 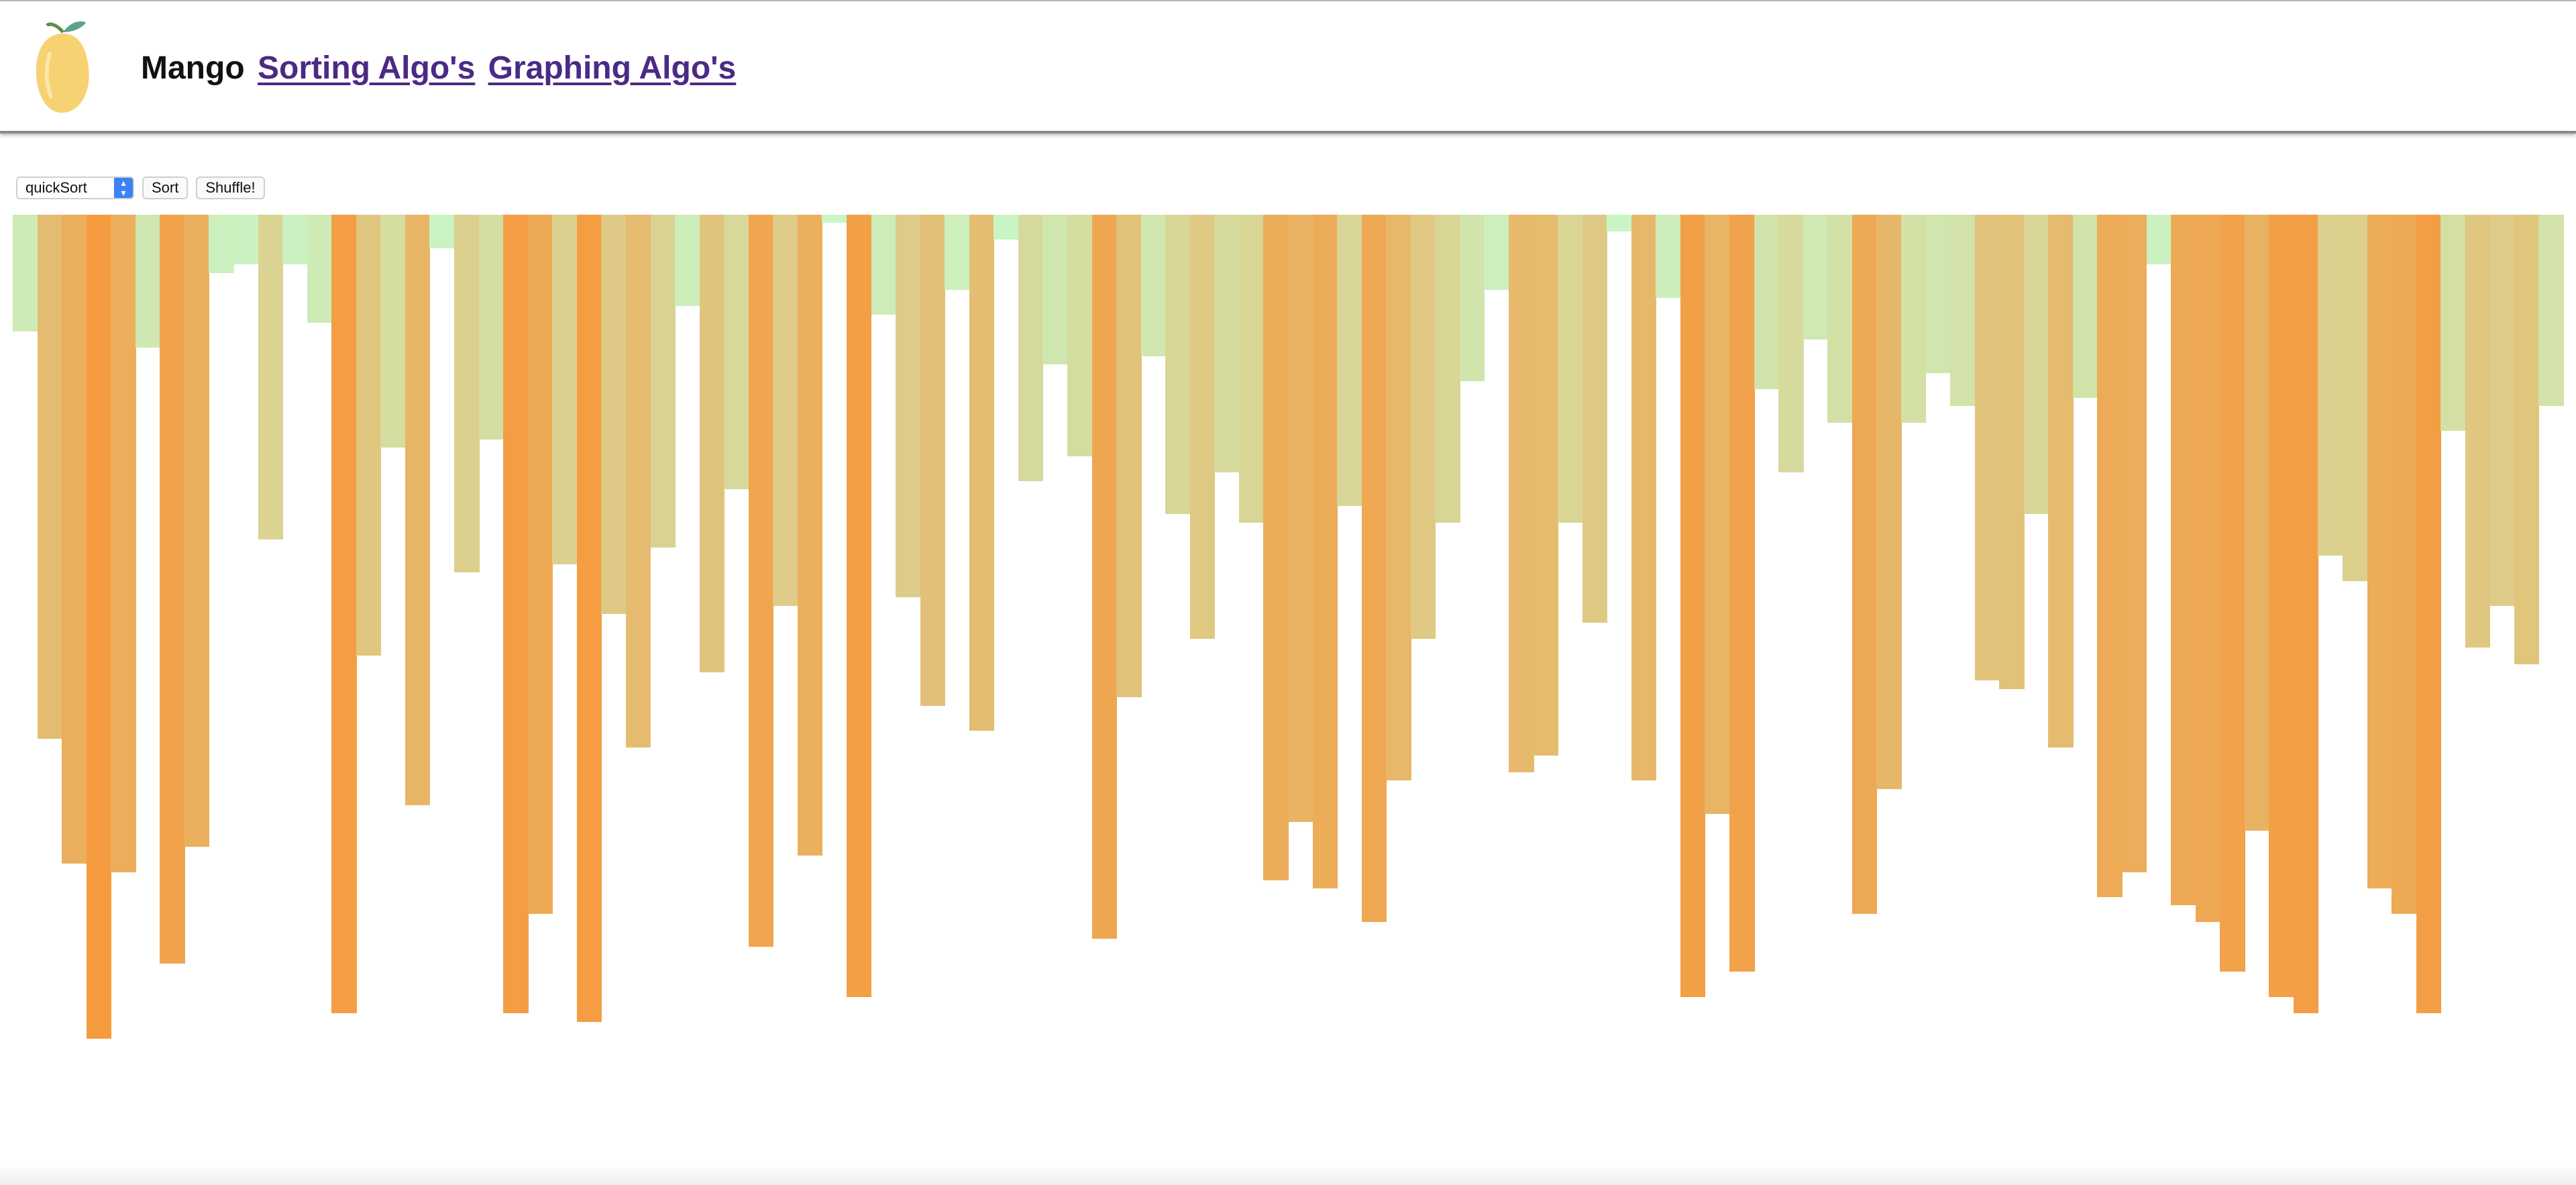 What do you see at coordinates (165, 187) in the screenshot?
I see `sort-button: Sort` at bounding box center [165, 187].